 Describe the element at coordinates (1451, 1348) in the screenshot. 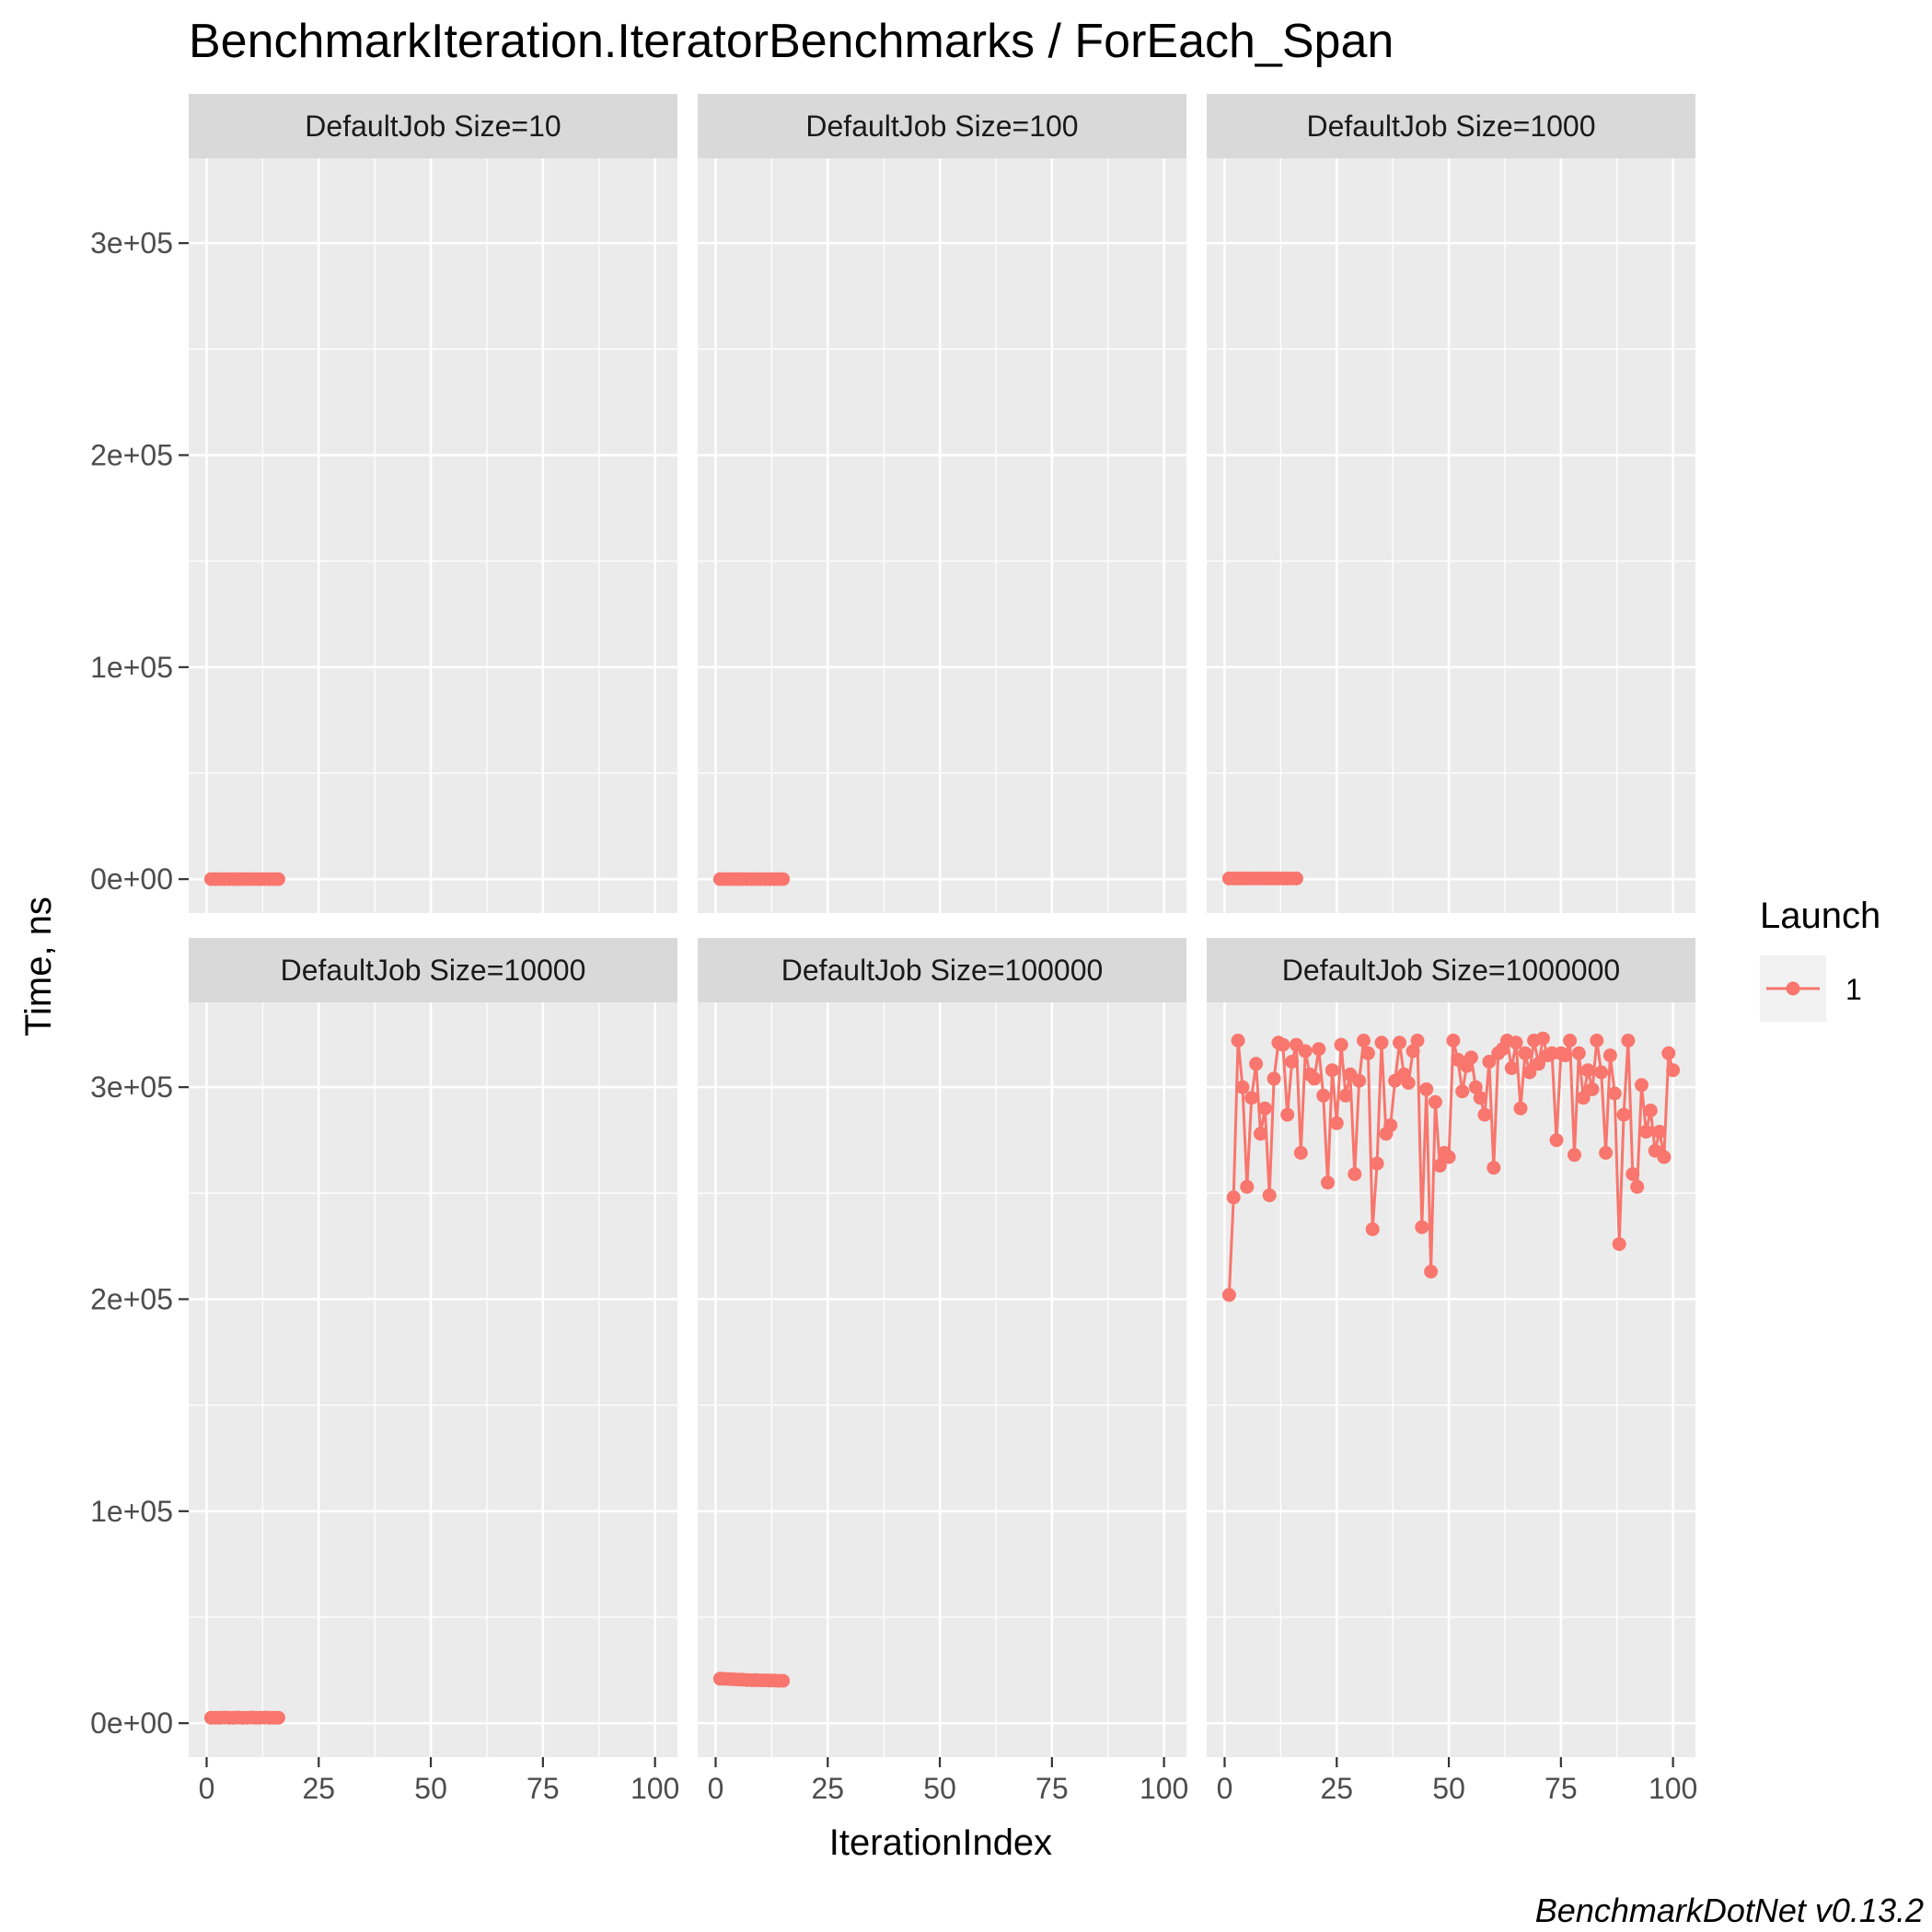

I see `facet-panel: DefaultJob Size=1000000` at that location.